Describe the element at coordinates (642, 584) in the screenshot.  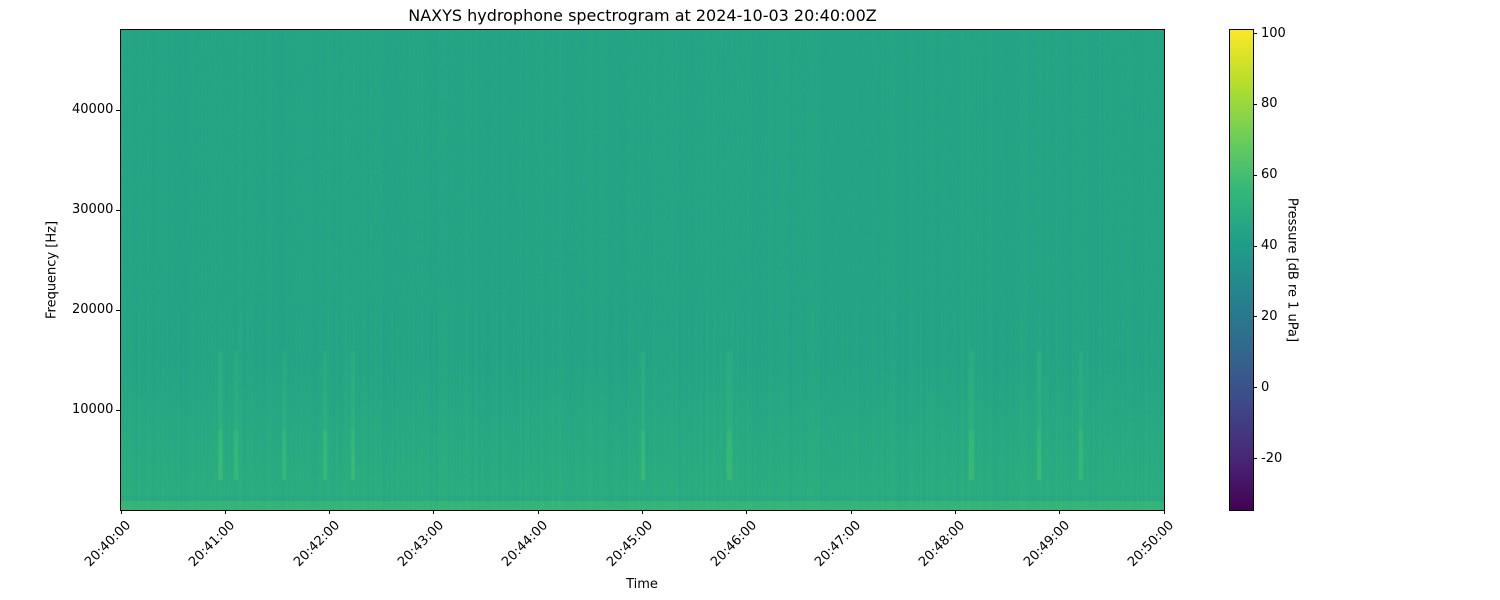
I see `x-axis-label: Time` at that location.